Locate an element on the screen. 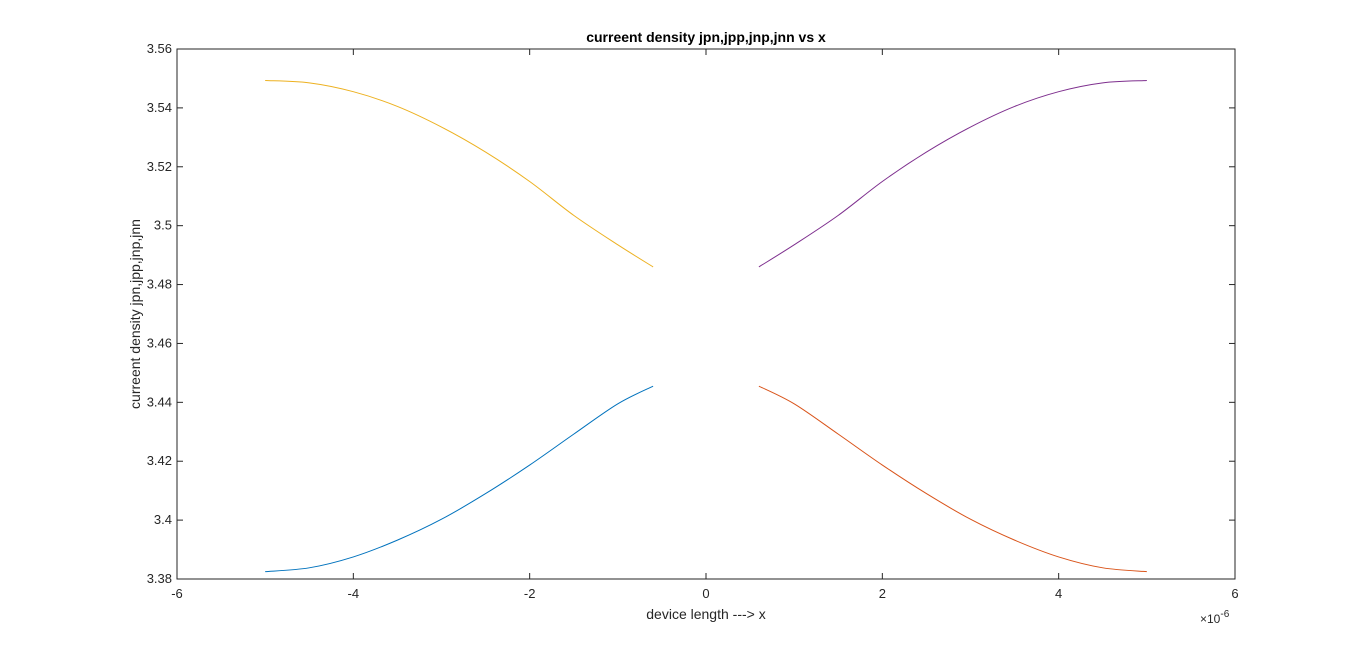 This screenshot has height=651, width=1366. x-tick-label: 2 is located at coordinates (882, 593).